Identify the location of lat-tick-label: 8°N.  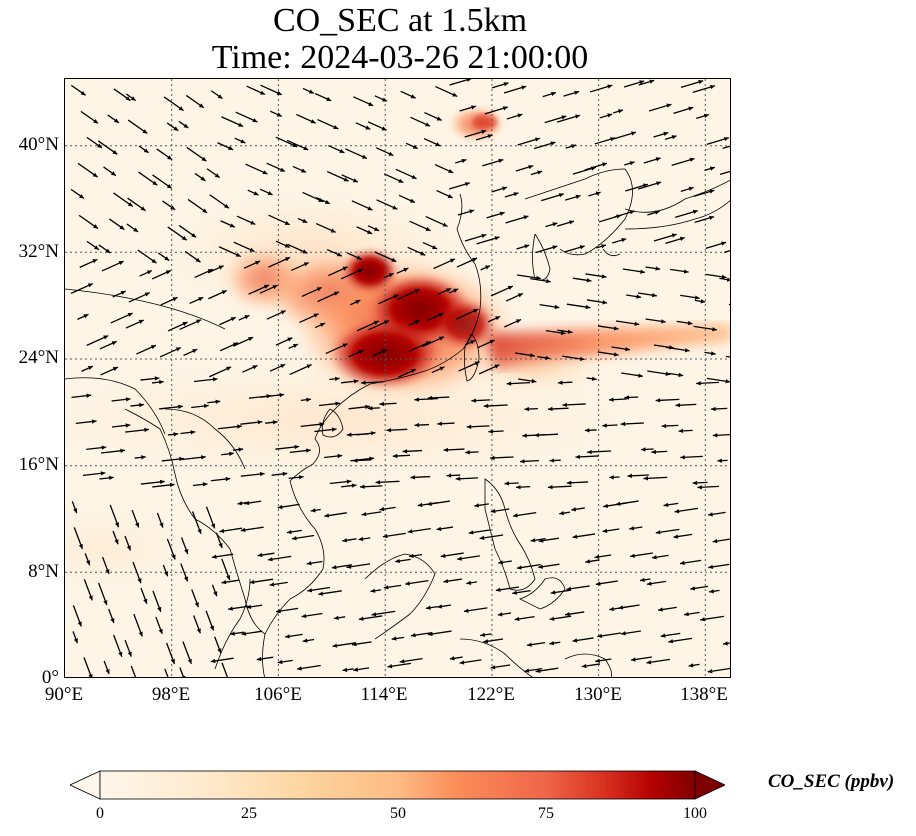
(43, 571).